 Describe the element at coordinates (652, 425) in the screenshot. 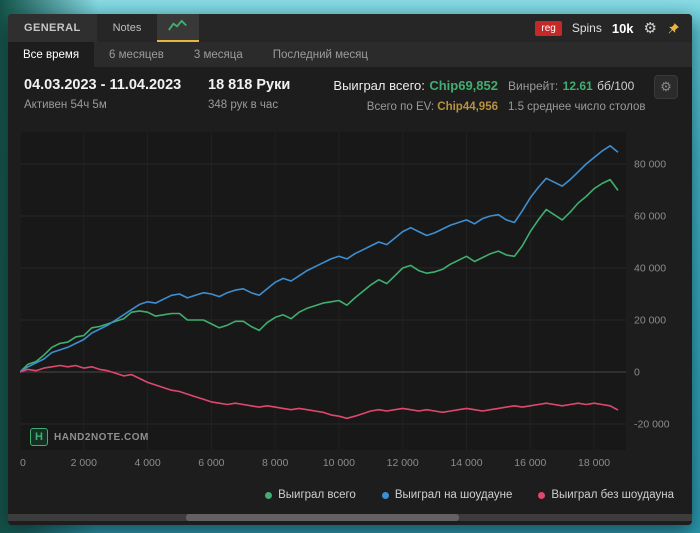

I see `y-axis-label: -20 000` at that location.